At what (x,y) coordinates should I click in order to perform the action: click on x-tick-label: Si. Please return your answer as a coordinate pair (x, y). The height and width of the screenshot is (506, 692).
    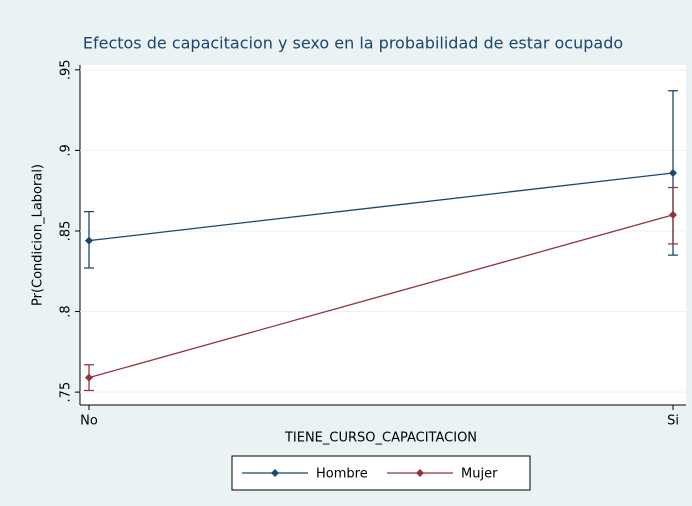
    Looking at the image, I should click on (673, 421).